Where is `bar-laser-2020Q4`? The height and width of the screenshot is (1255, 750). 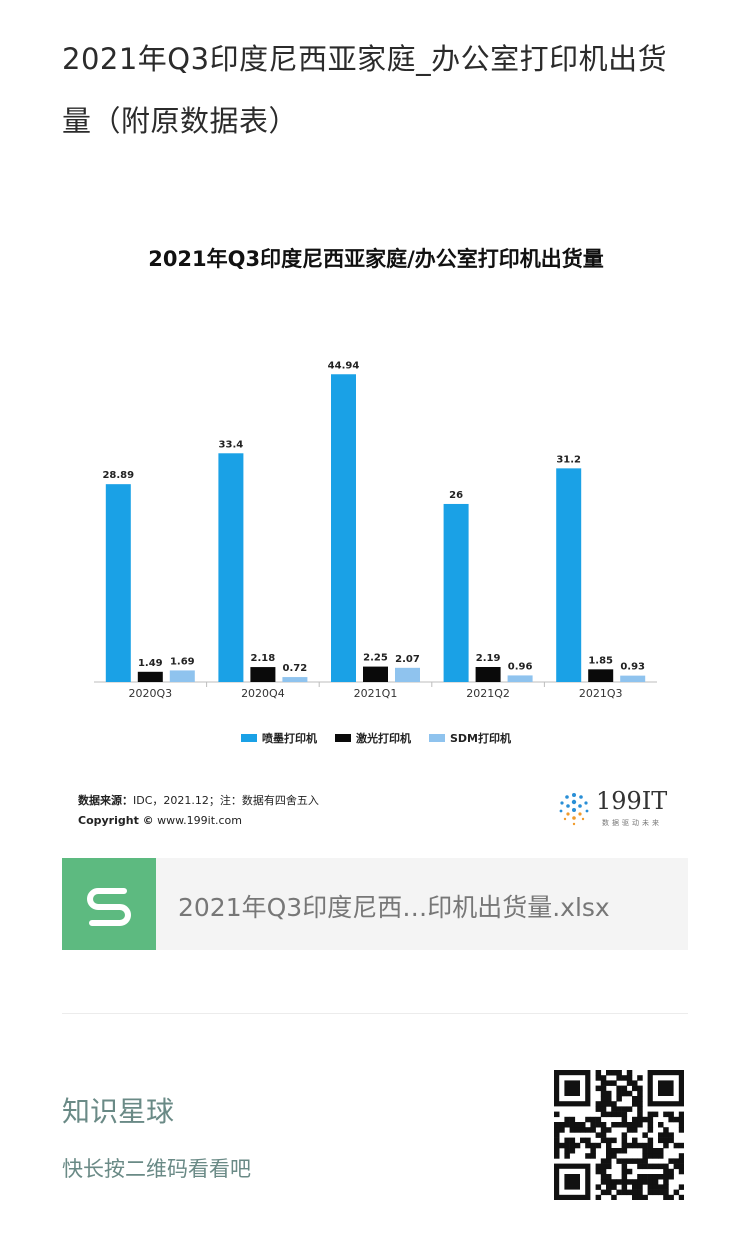
bar-laser-2020Q4 is located at coordinates (263, 674).